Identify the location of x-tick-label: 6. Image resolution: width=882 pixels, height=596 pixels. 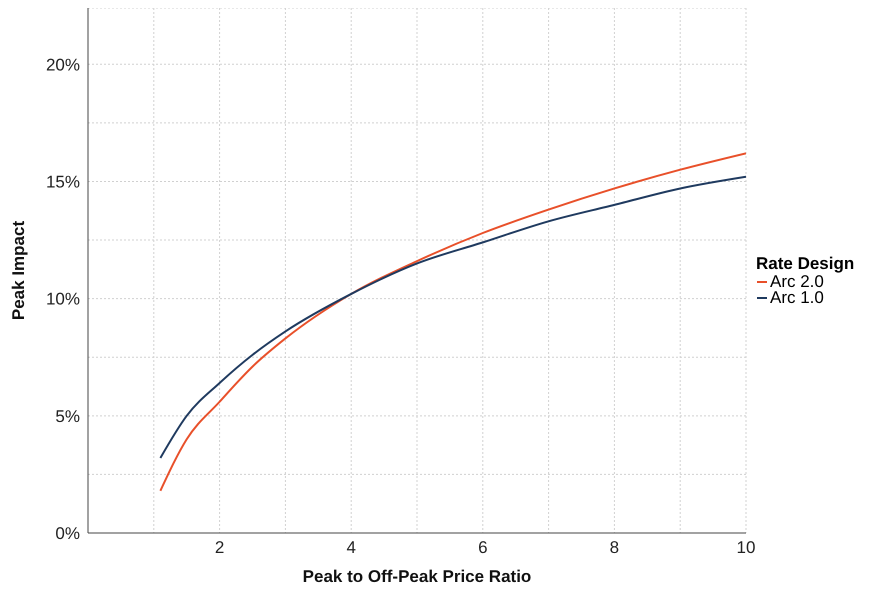
(483, 548).